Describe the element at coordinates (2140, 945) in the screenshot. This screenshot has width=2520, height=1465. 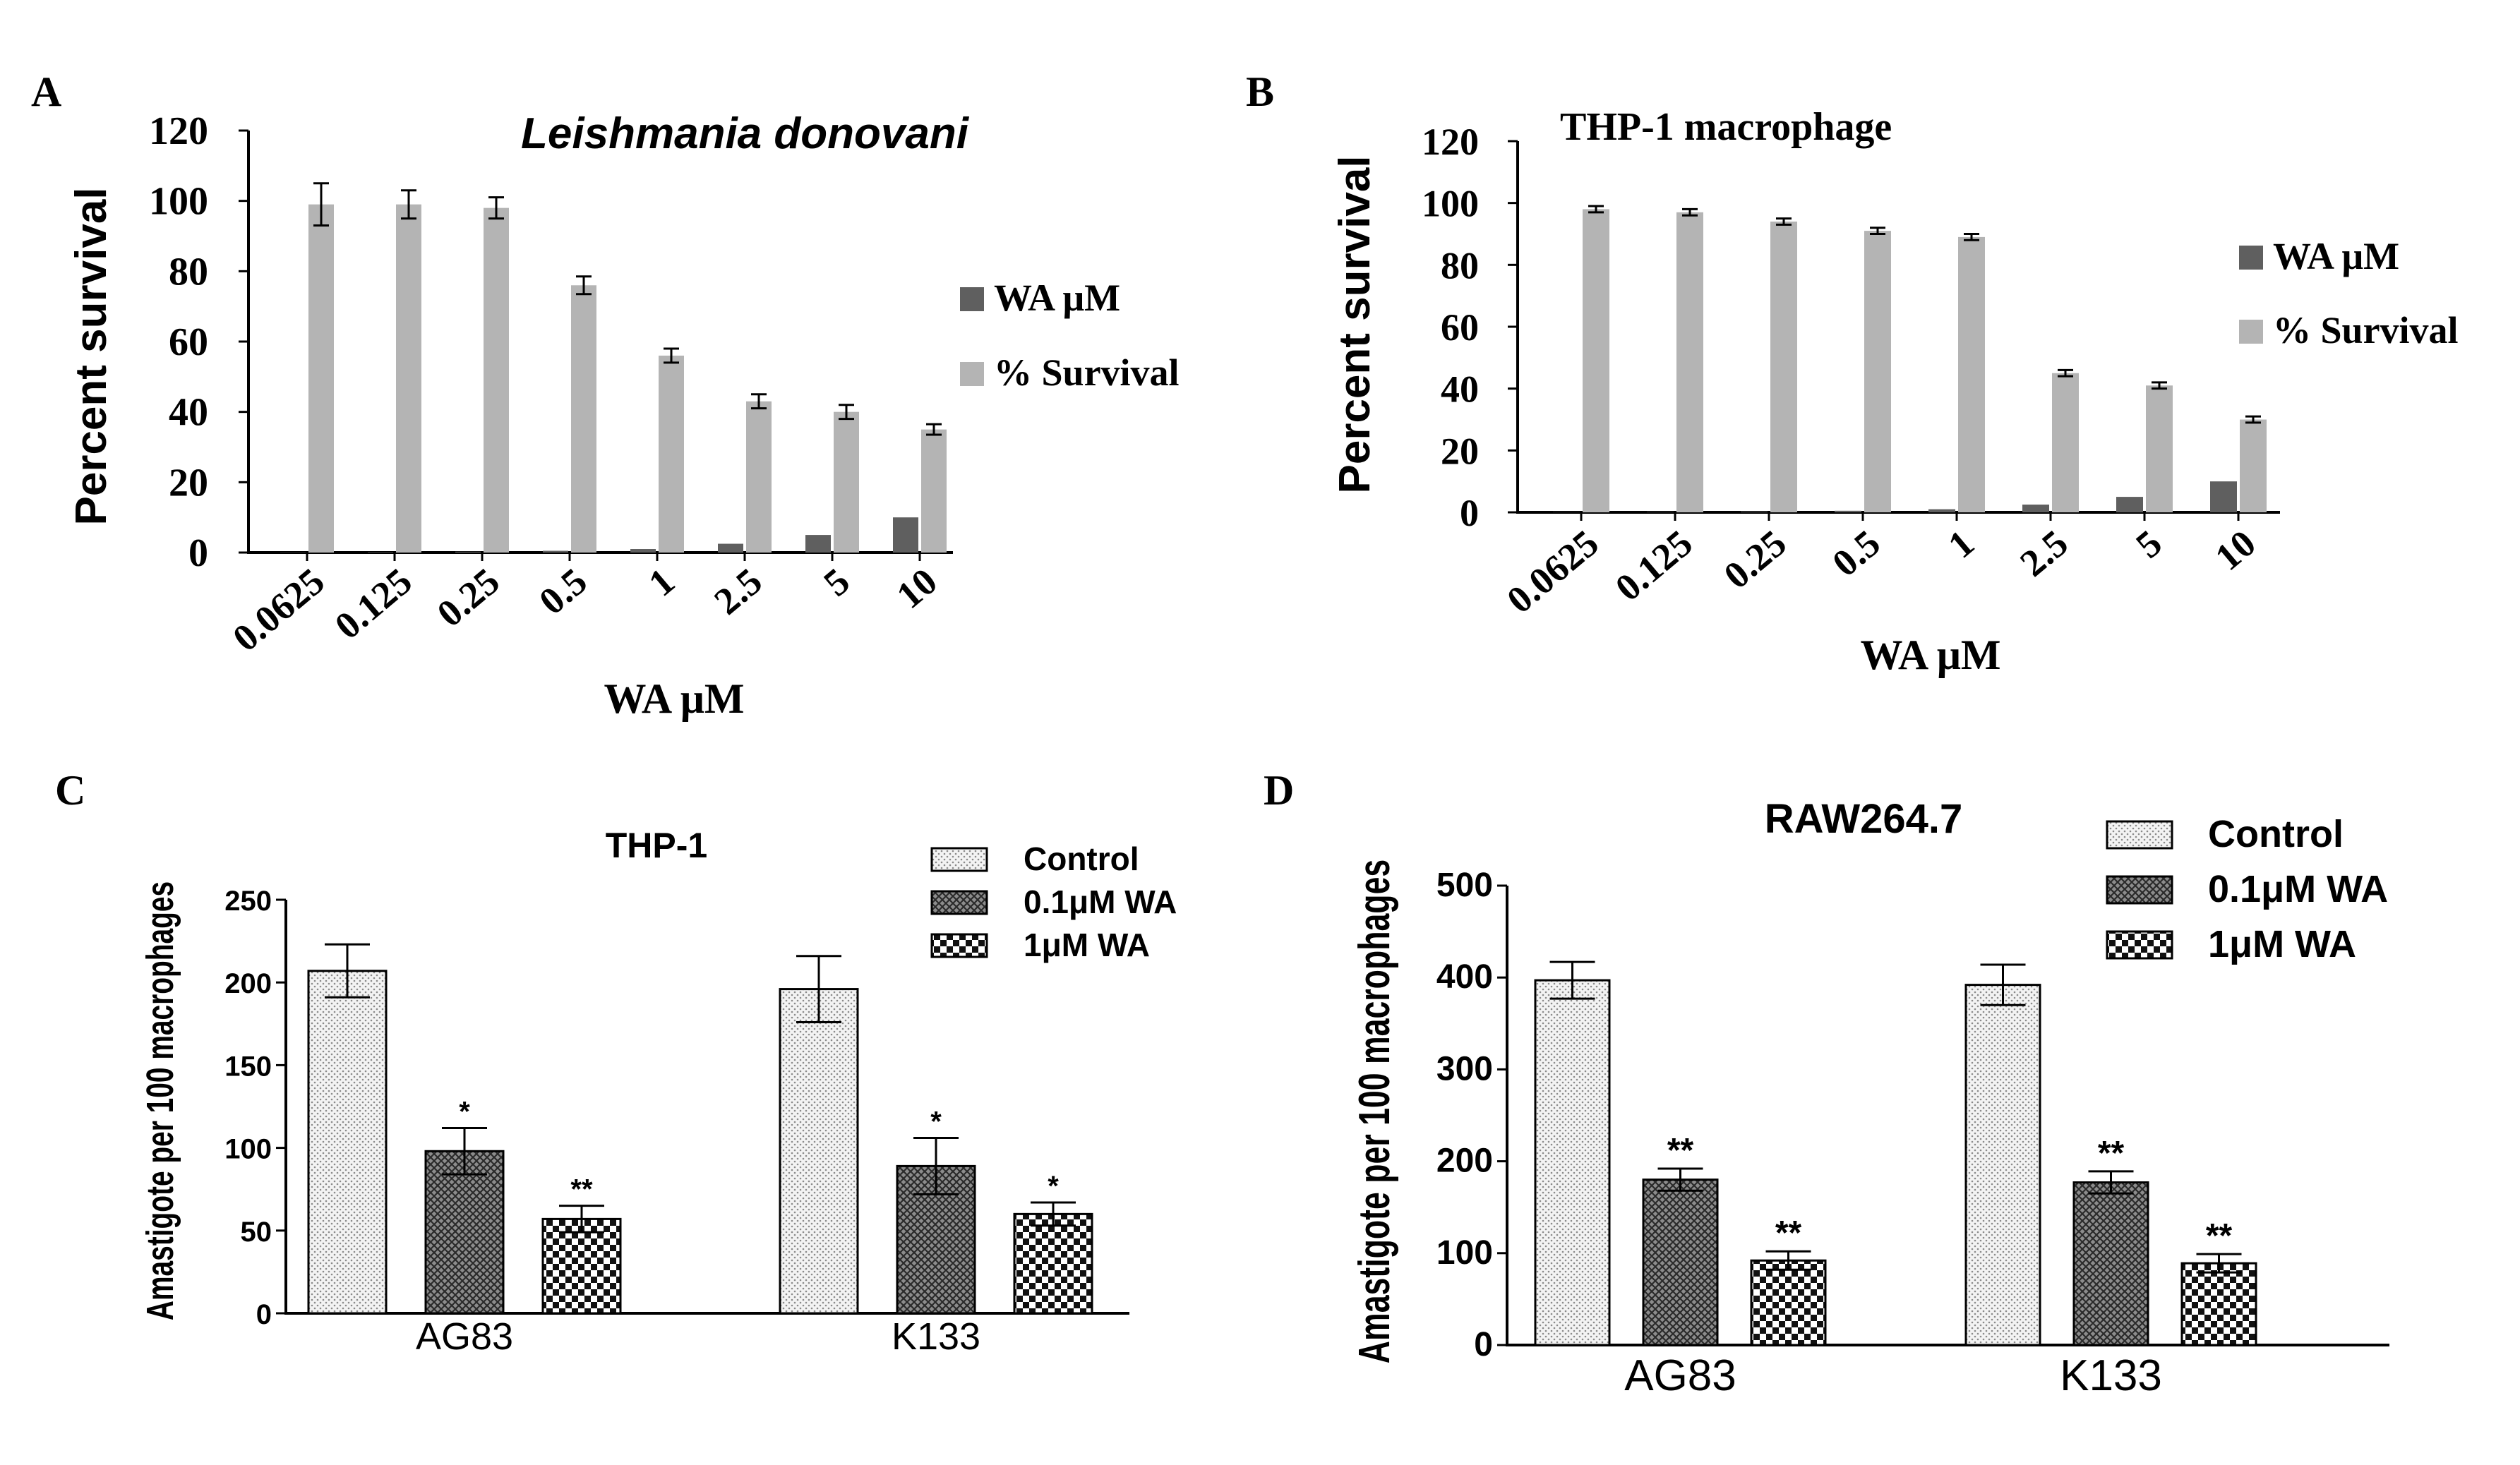
I see `legend-swatch-1wa` at that location.